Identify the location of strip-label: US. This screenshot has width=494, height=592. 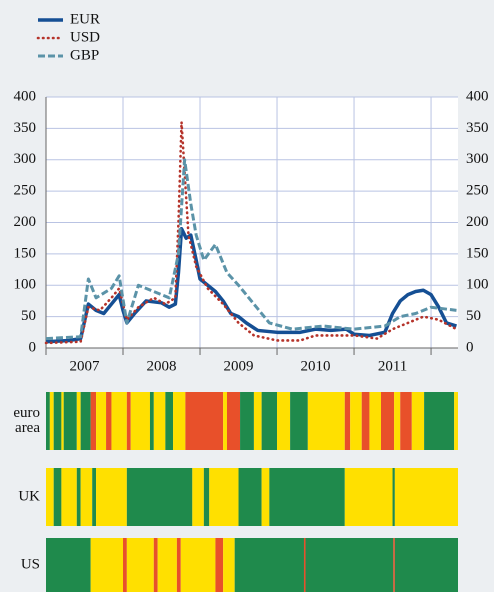
(30, 564).